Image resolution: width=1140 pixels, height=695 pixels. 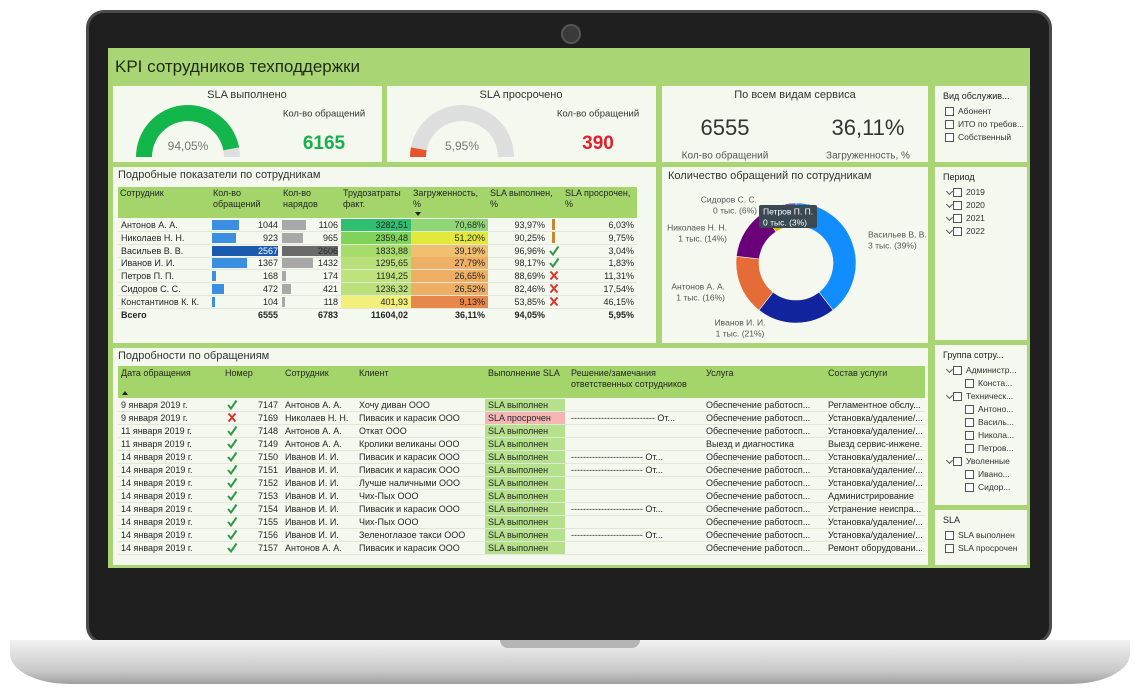 I want to click on column-header: Кол-во обращений, so click(x=237, y=198).